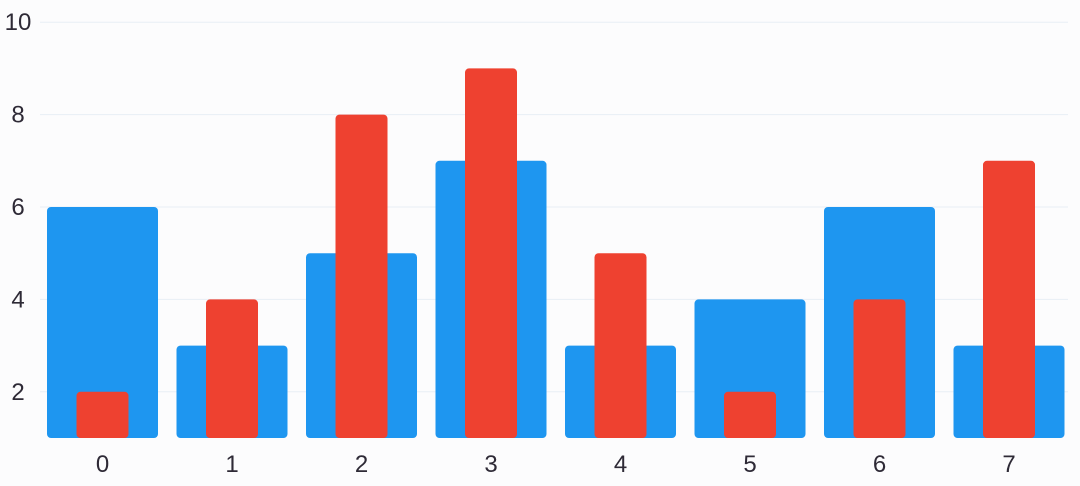 The width and height of the screenshot is (1080, 486). Describe the element at coordinates (17, 207) in the screenshot. I see `y-tick-label: 6` at that location.